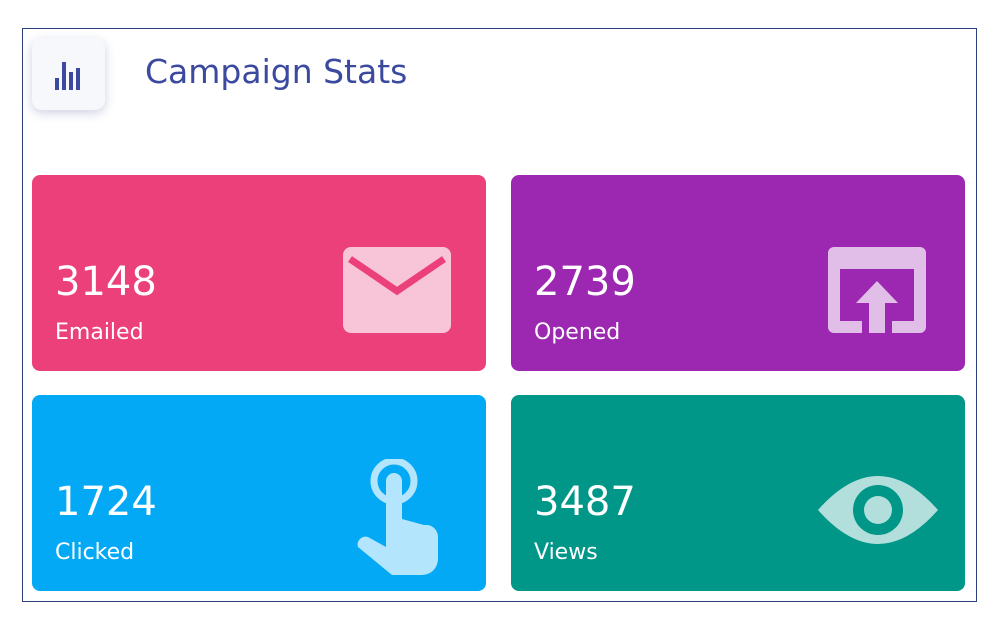 The width and height of the screenshot is (998, 617). What do you see at coordinates (398, 517) in the screenshot?
I see `pointer-icon` at bounding box center [398, 517].